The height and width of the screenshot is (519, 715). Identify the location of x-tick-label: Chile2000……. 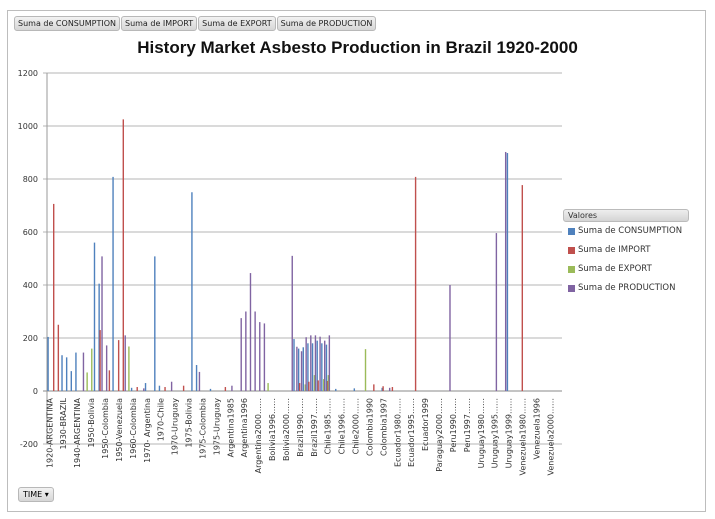
(356, 426).